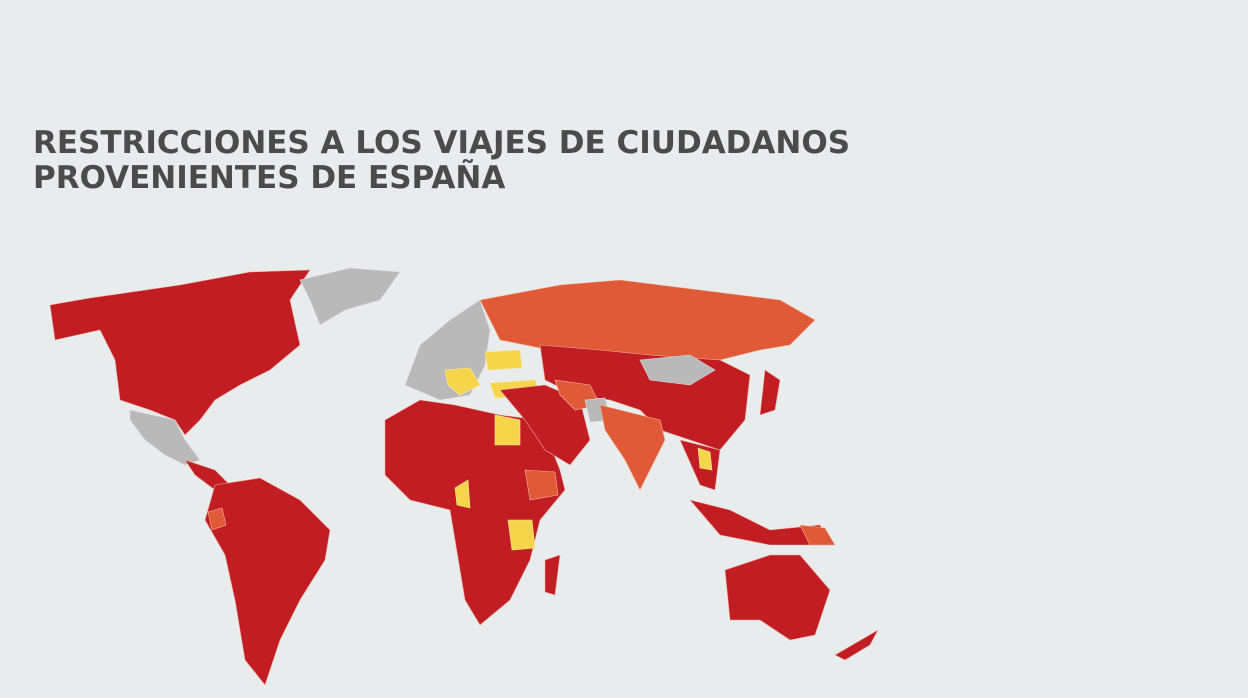 The height and width of the screenshot is (698, 1248). What do you see at coordinates (462, 494) in the screenshot?
I see `cameroon` at bounding box center [462, 494].